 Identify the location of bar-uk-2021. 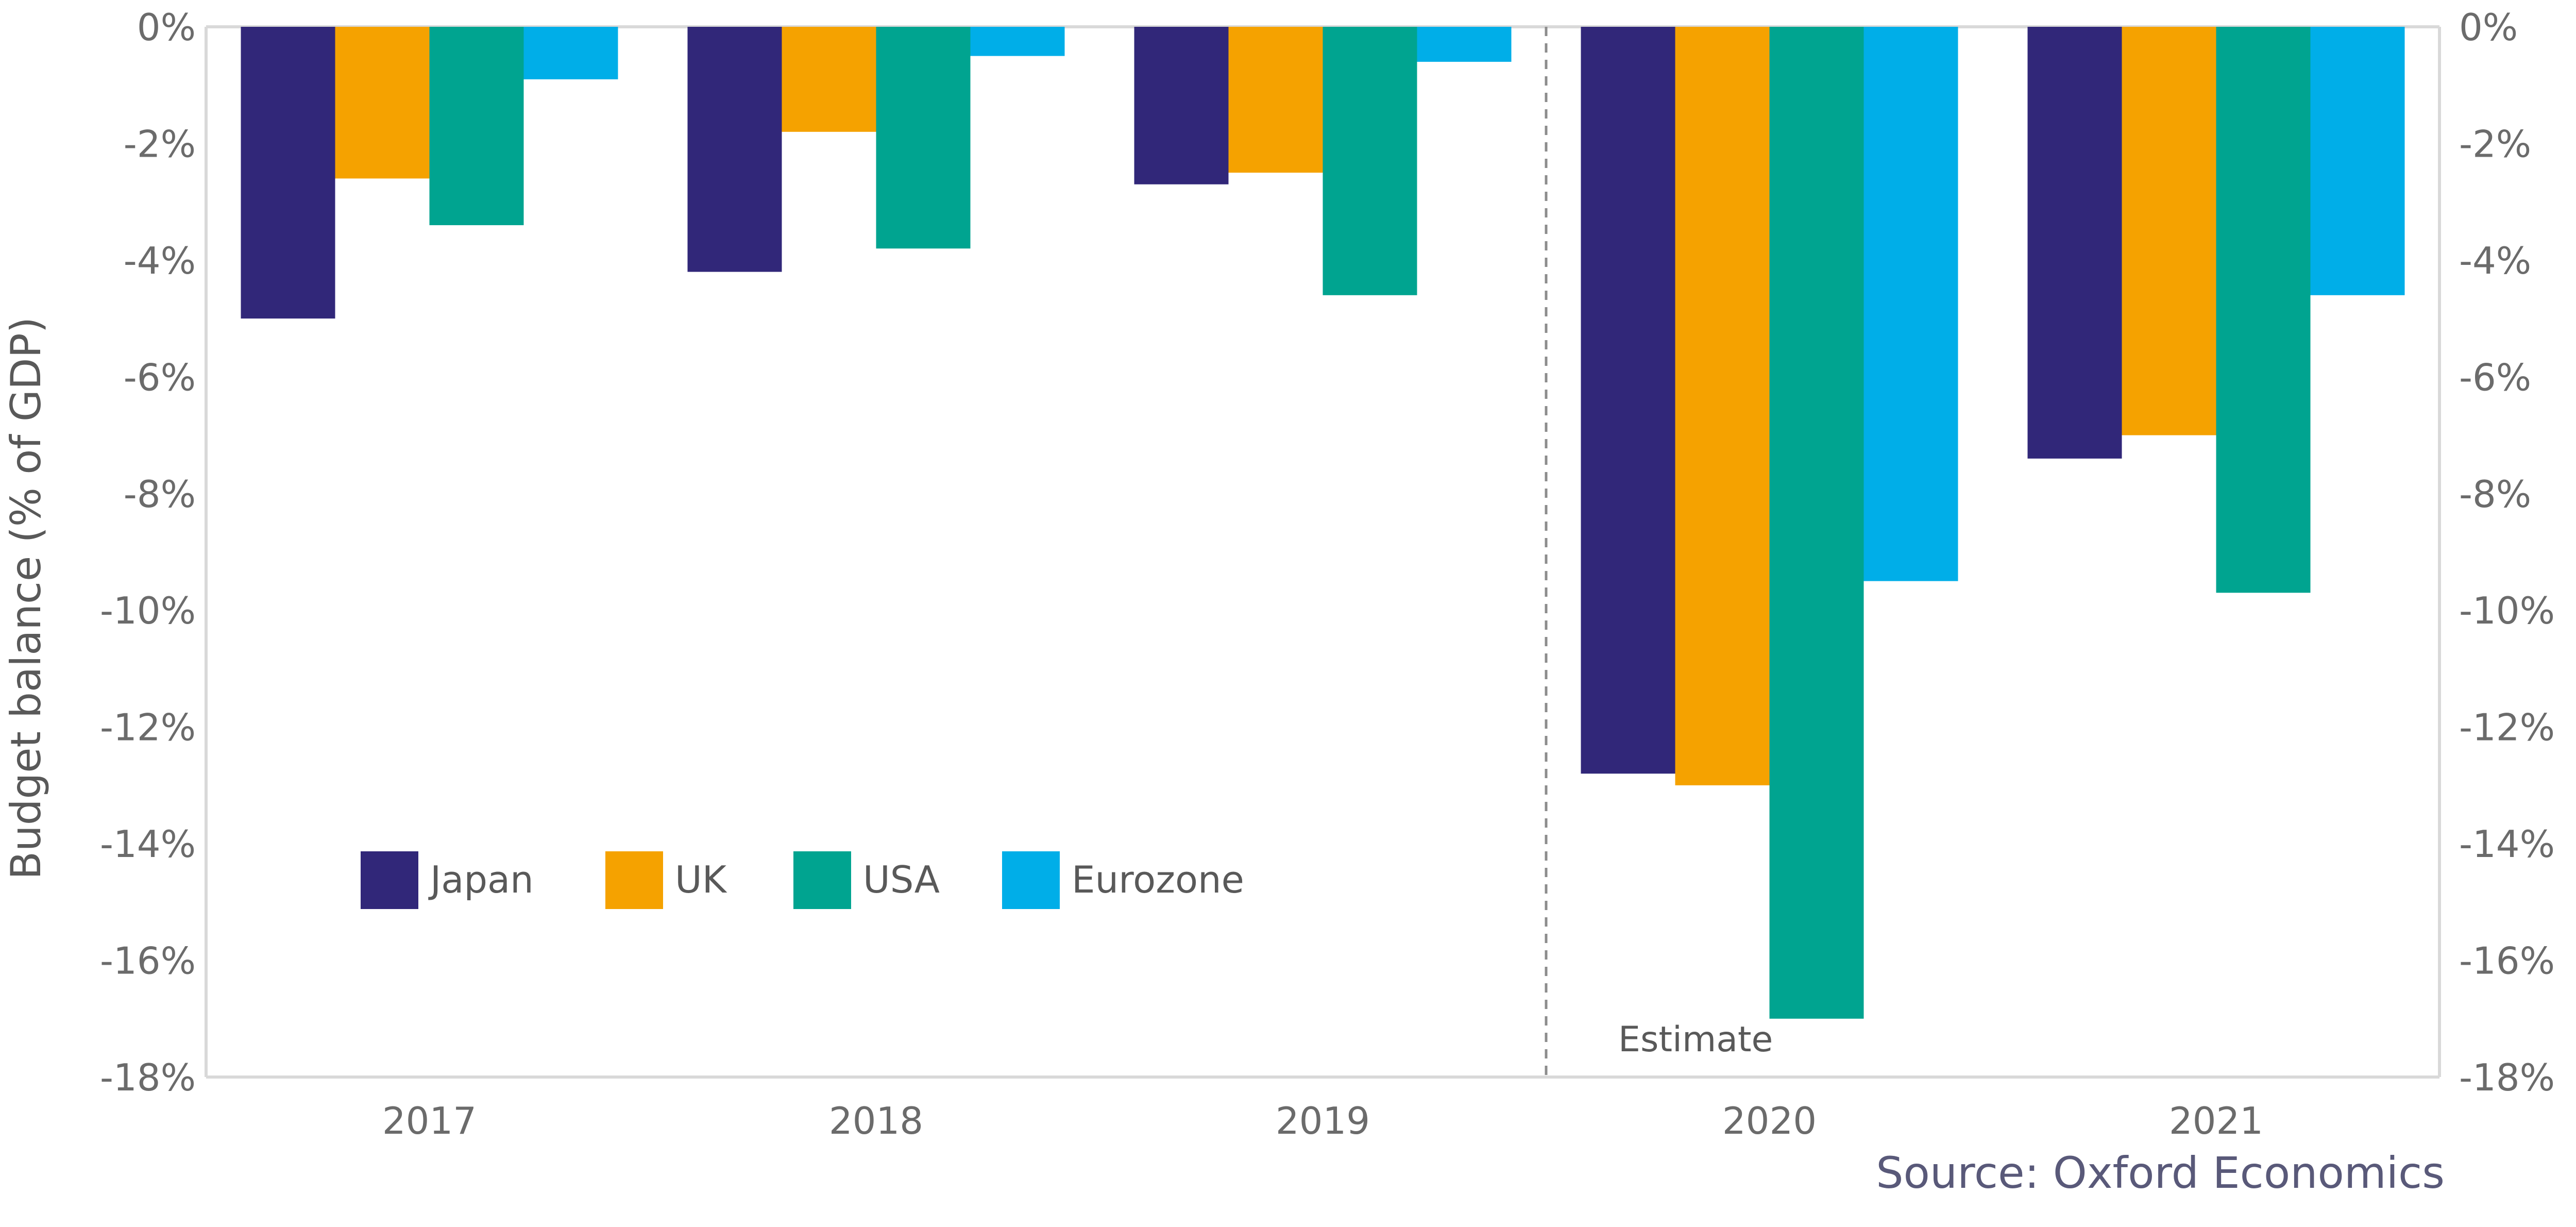
(2169, 231).